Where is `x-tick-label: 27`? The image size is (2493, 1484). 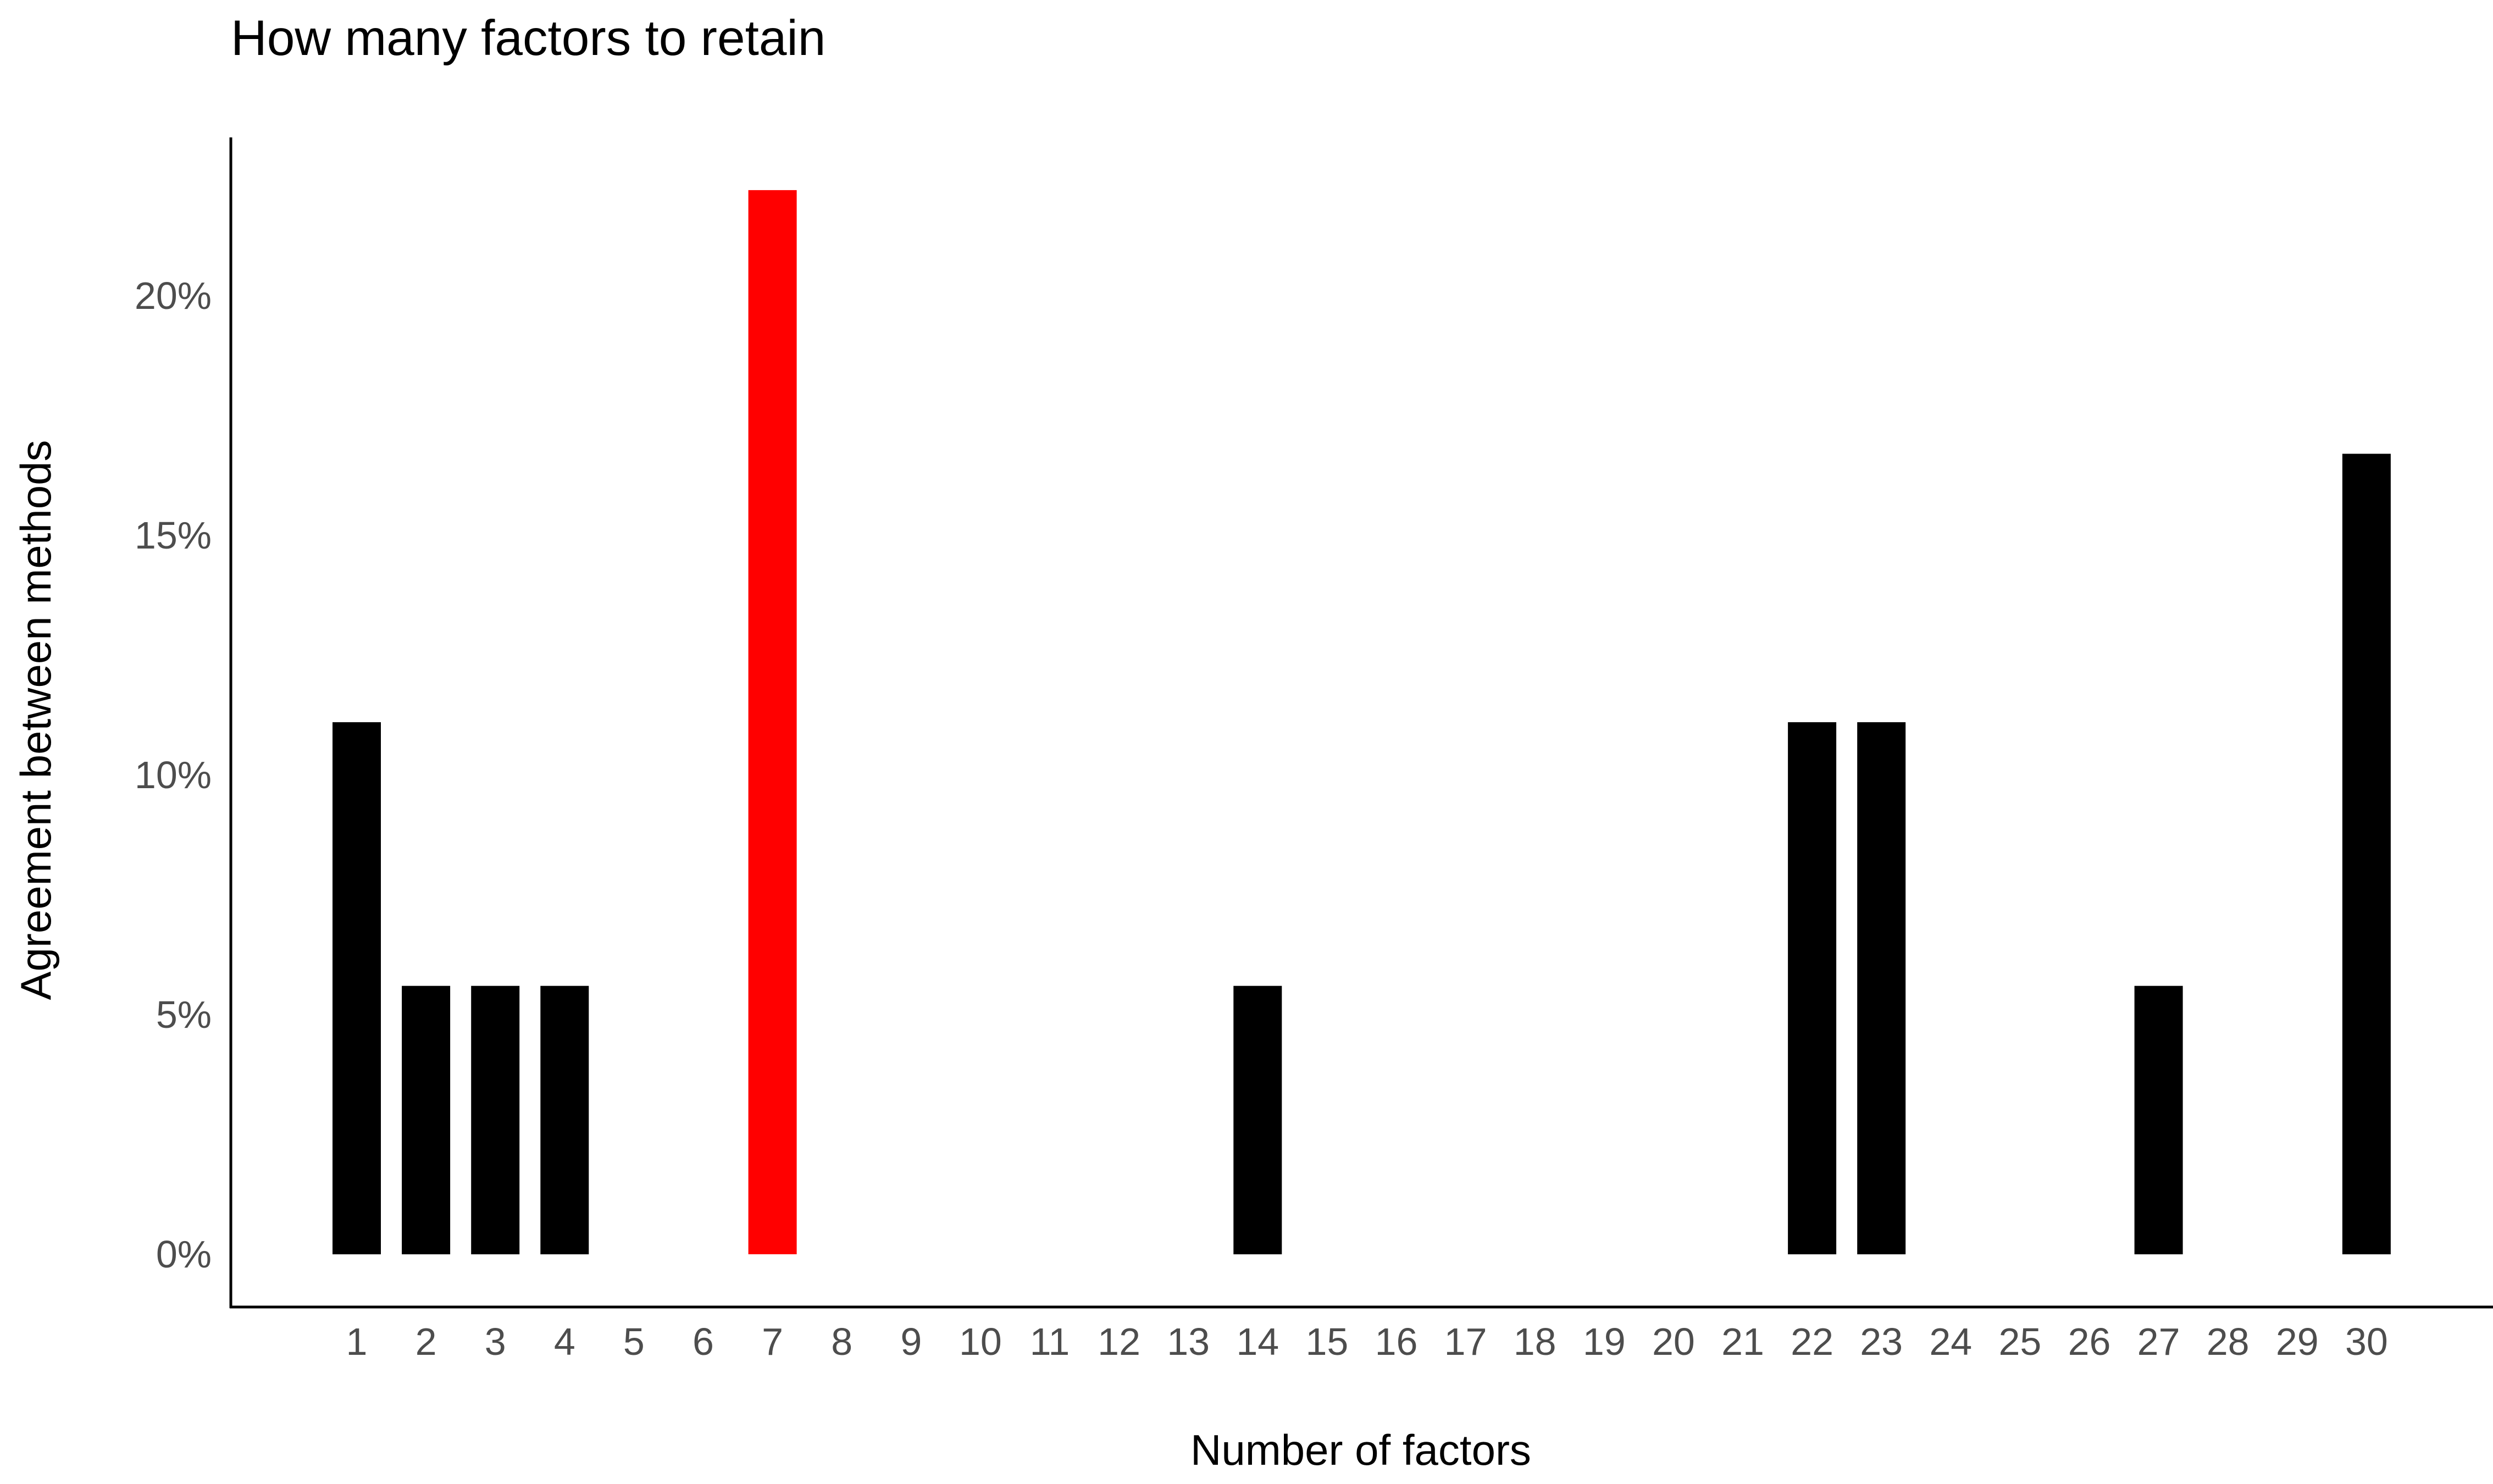
x-tick-label: 27 is located at coordinates (2159, 1341).